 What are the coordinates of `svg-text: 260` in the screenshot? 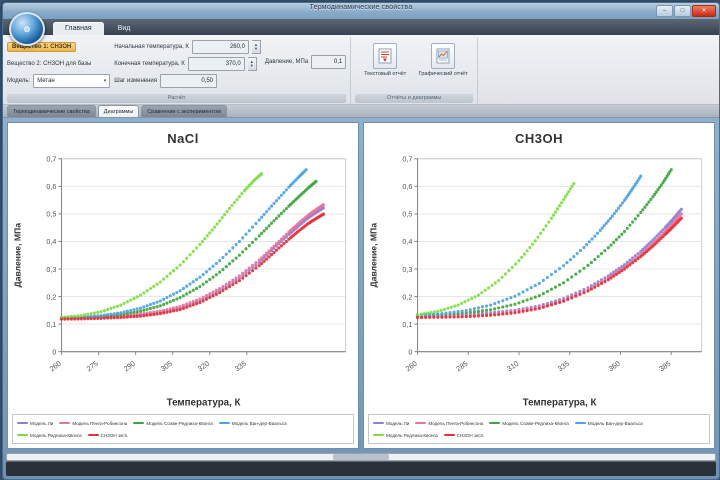 It's located at (55, 366).